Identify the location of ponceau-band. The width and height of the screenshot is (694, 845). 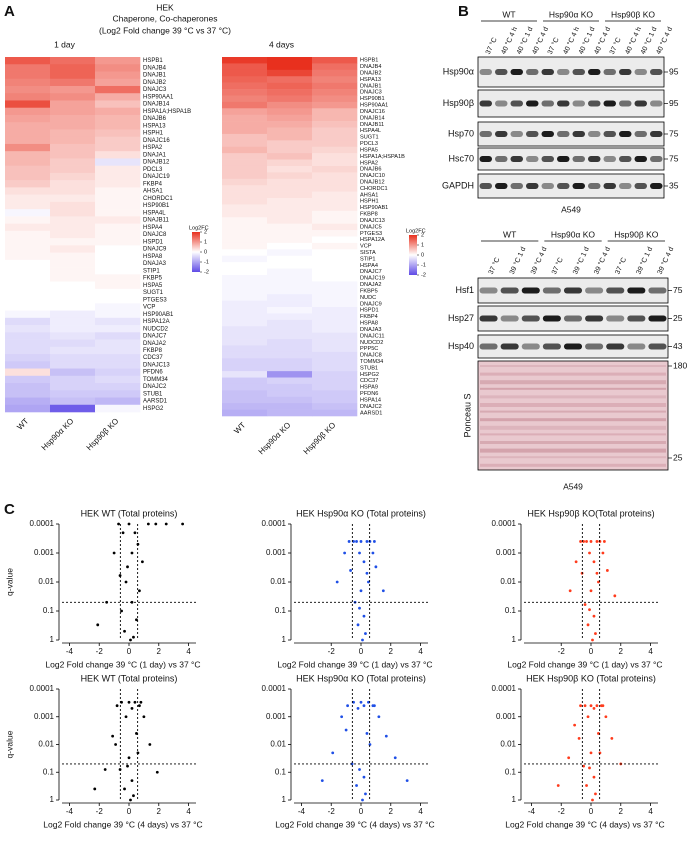
(573, 442).